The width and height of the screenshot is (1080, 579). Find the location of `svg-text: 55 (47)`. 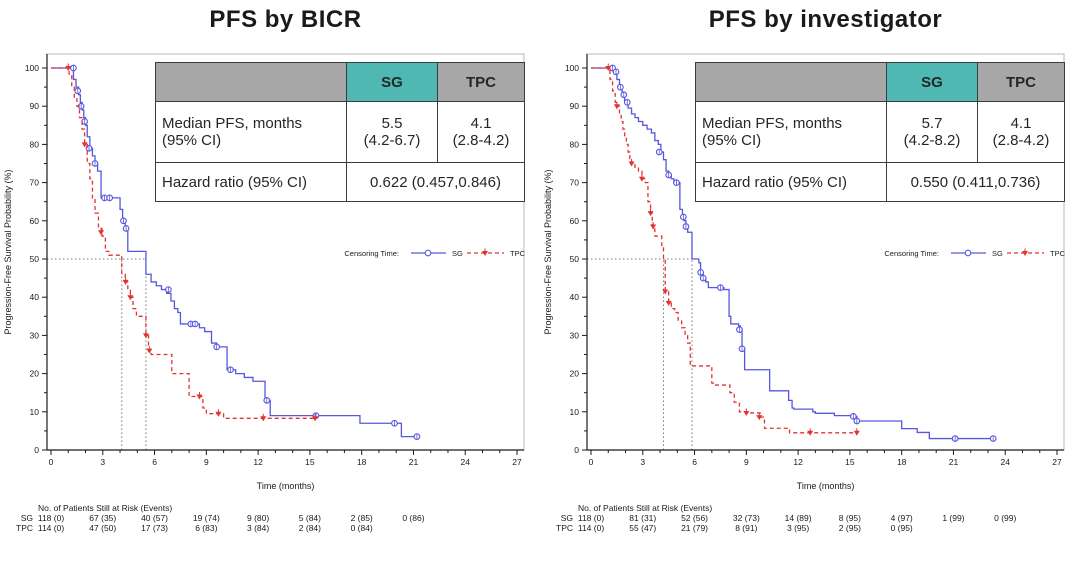

svg-text: 55 (47) is located at coordinates (642, 528).